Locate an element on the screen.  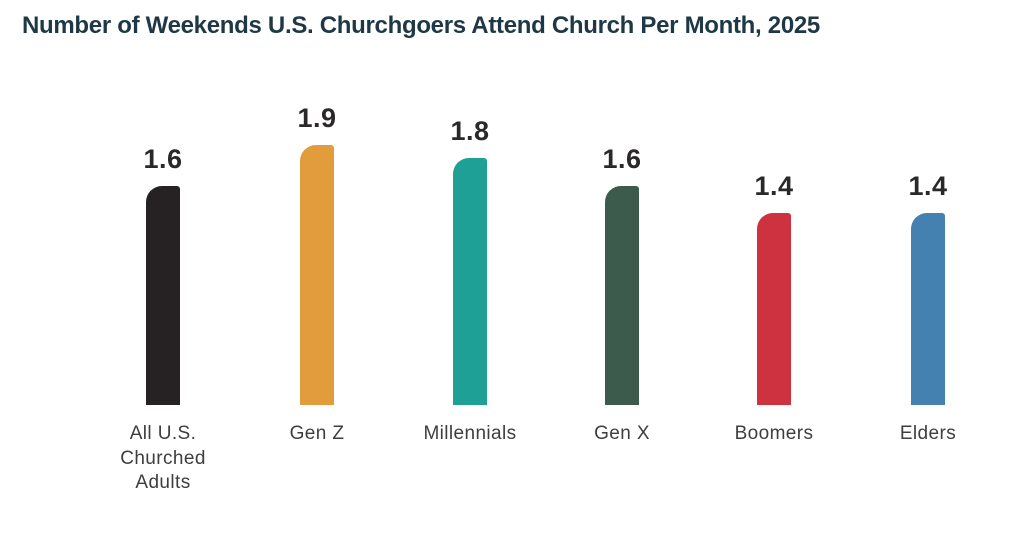
category-label: Gen Z is located at coordinates (317, 433).